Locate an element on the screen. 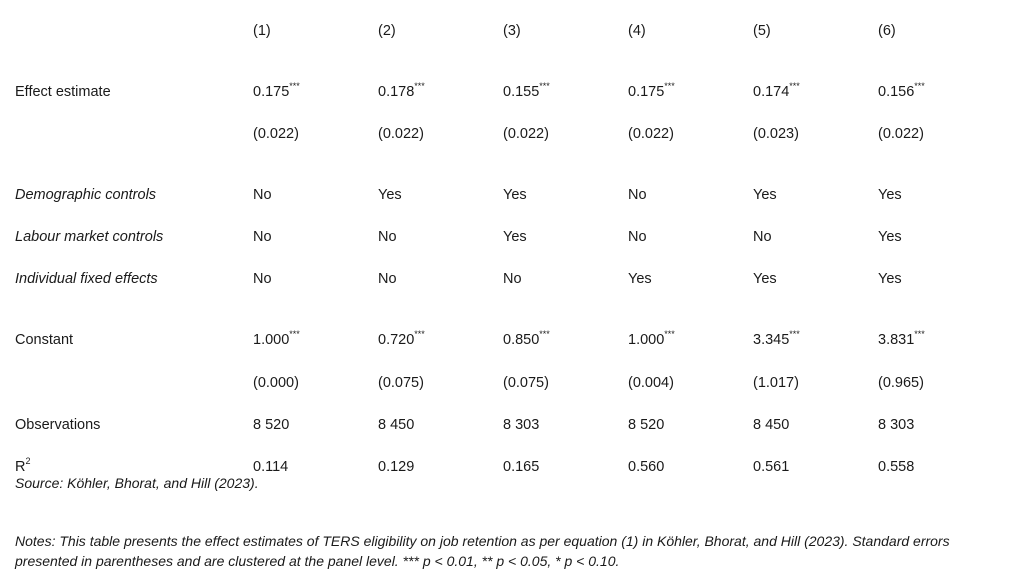 Image resolution: width=1022 pixels, height=584 pixels. table-cell: 0.720*** is located at coordinates (401, 338).